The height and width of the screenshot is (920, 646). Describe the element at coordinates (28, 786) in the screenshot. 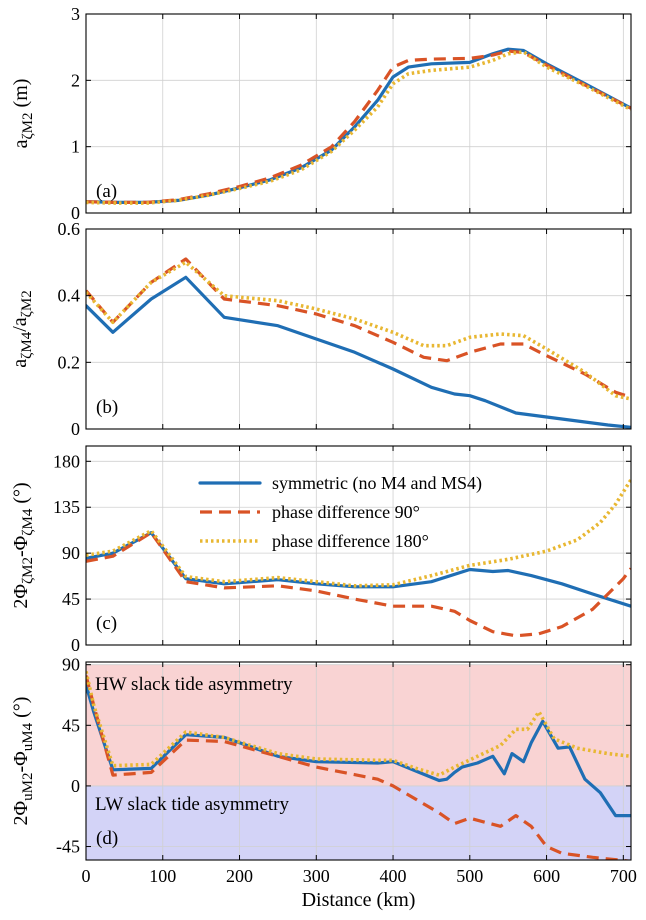

I see `y-axis-label-ylabel-sub: uM2` at that location.